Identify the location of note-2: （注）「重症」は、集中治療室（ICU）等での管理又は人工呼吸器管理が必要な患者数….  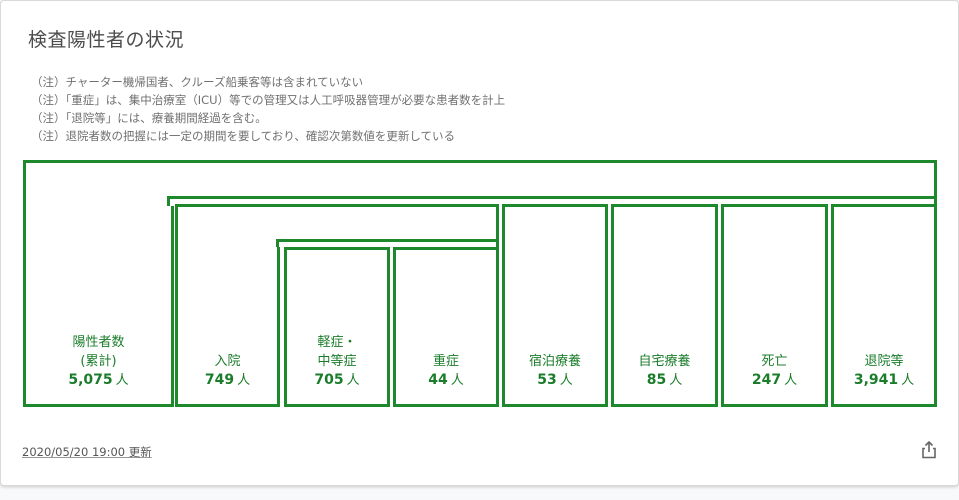
(268, 100).